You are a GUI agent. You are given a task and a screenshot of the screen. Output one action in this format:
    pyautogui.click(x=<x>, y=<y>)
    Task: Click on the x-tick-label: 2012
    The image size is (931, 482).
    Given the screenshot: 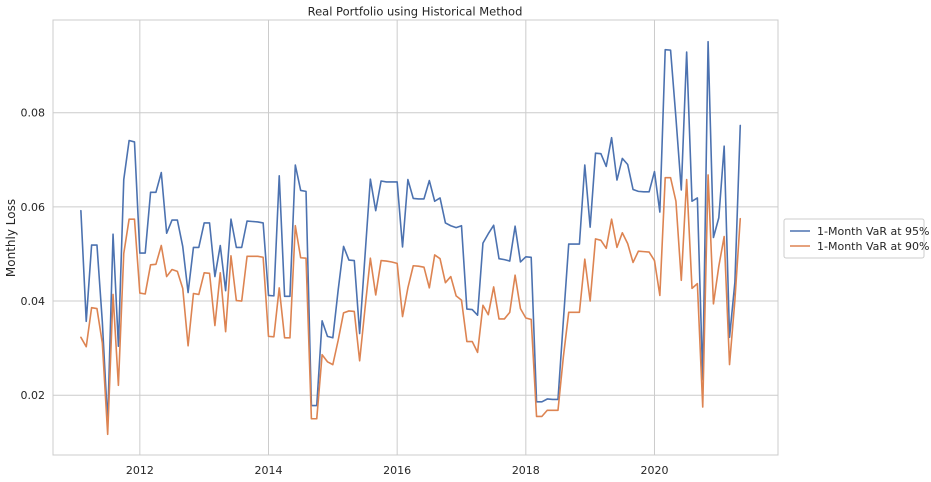 What is the action you would take?
    pyautogui.click(x=140, y=470)
    